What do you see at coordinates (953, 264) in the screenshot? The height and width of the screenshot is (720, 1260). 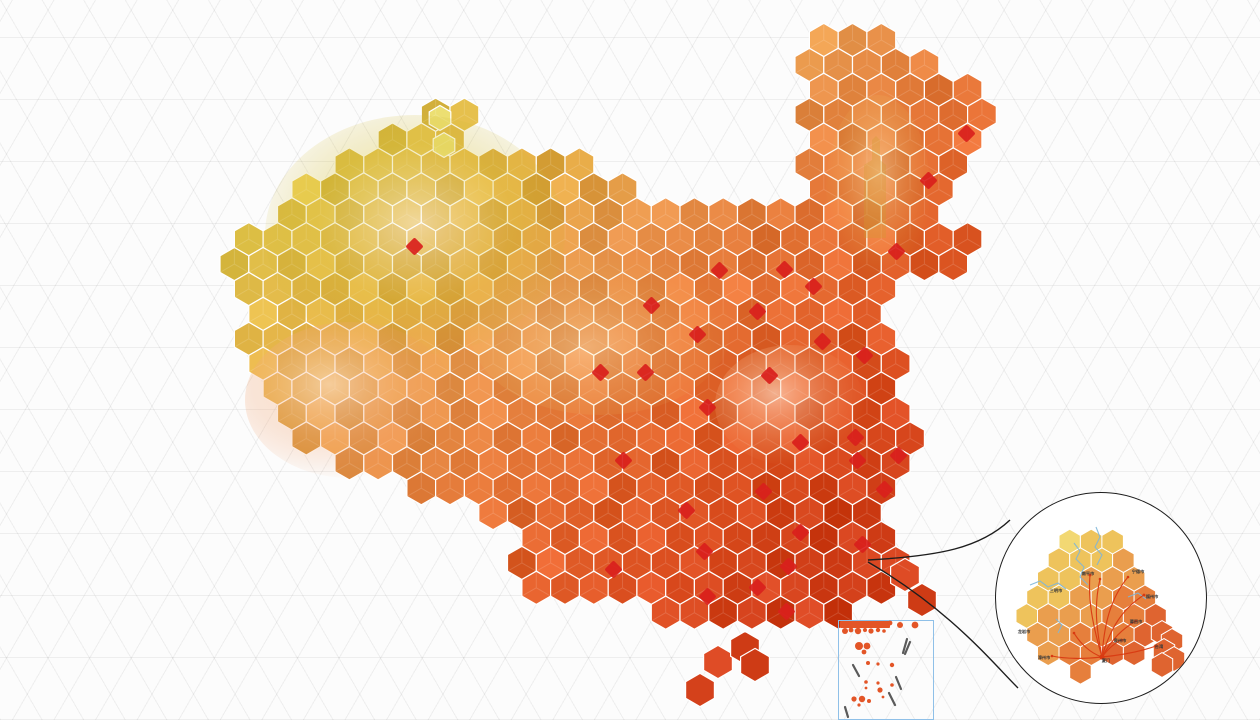 I see `map-hex-tile` at bounding box center [953, 264].